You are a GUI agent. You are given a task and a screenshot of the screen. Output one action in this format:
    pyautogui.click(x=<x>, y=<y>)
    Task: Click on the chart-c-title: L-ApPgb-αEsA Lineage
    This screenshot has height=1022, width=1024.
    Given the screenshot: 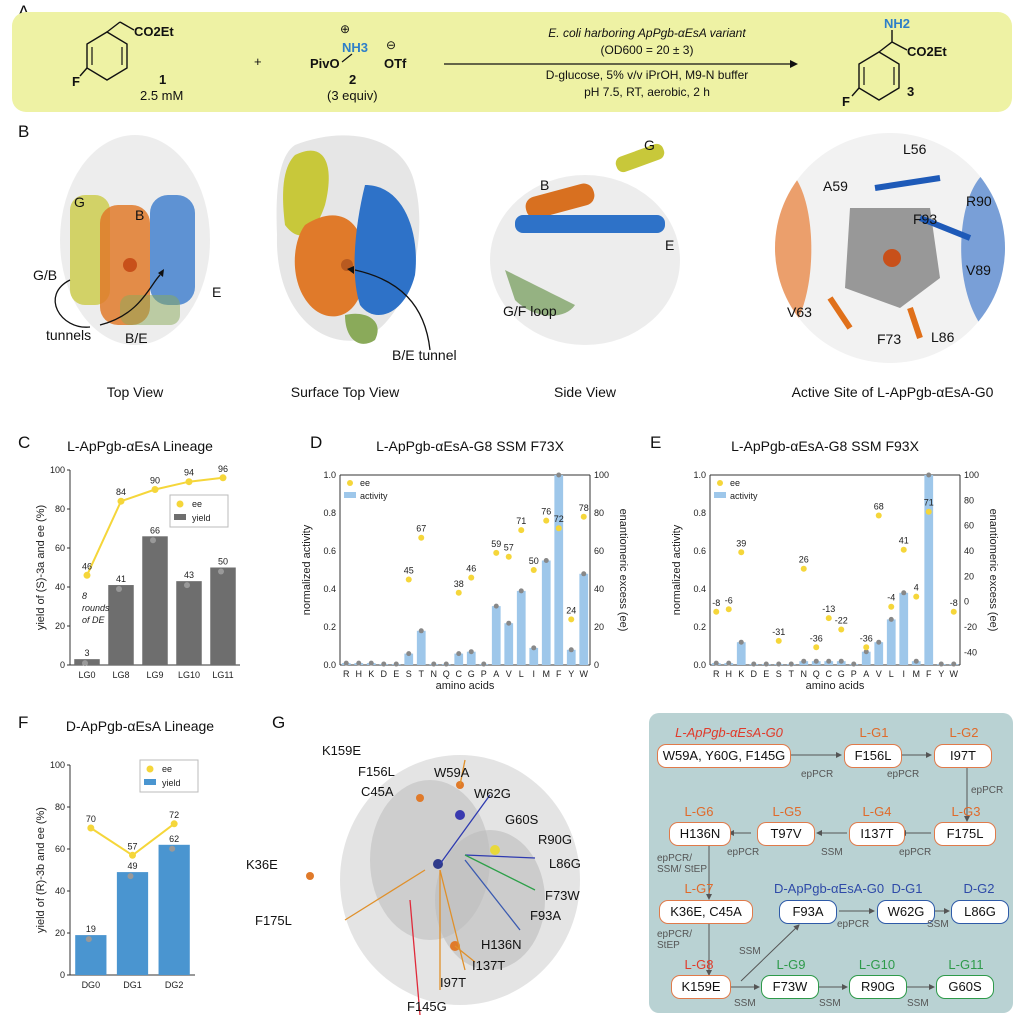 What is the action you would take?
    pyautogui.click(x=140, y=446)
    